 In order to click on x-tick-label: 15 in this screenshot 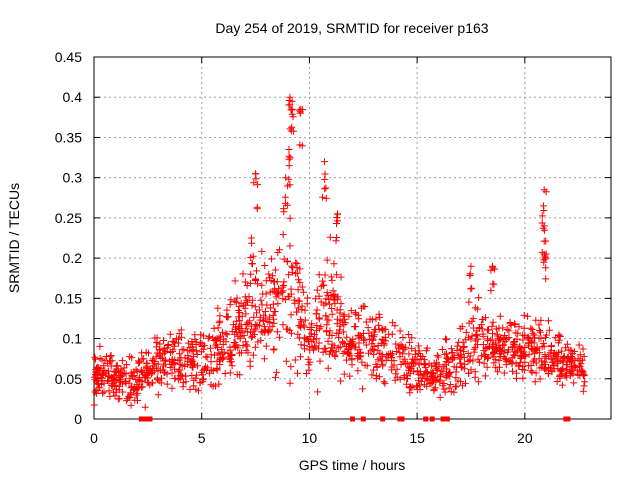, I will do `click(417, 438)`.